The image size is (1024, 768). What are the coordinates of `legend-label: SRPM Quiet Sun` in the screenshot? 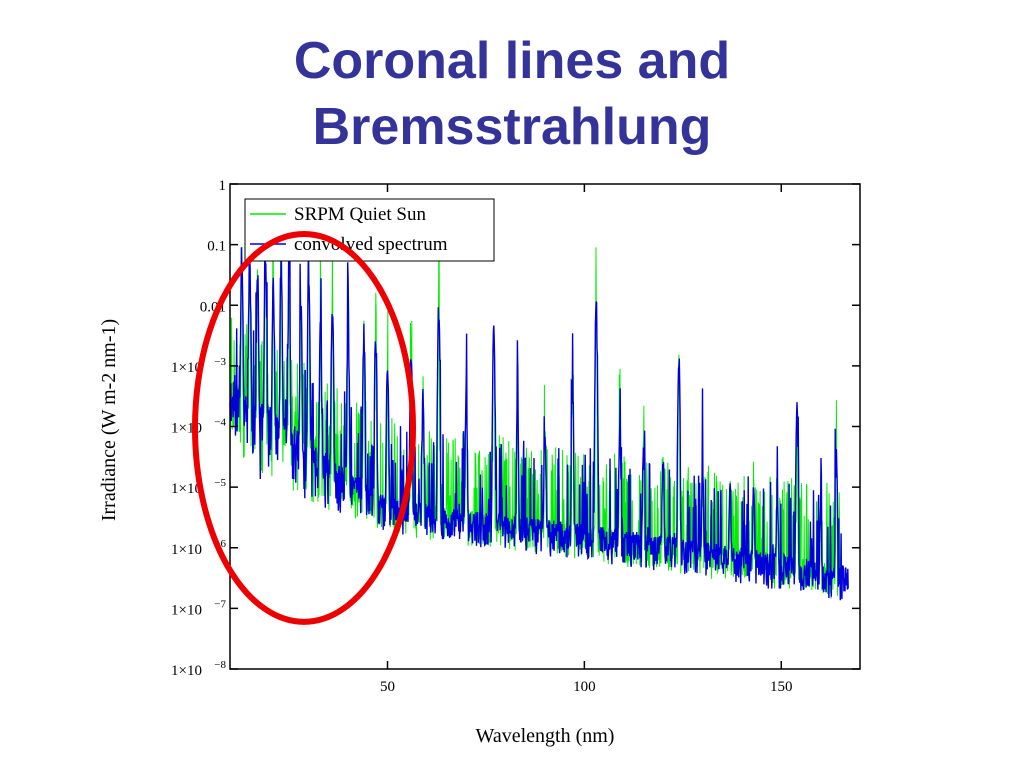 It's located at (360, 214).